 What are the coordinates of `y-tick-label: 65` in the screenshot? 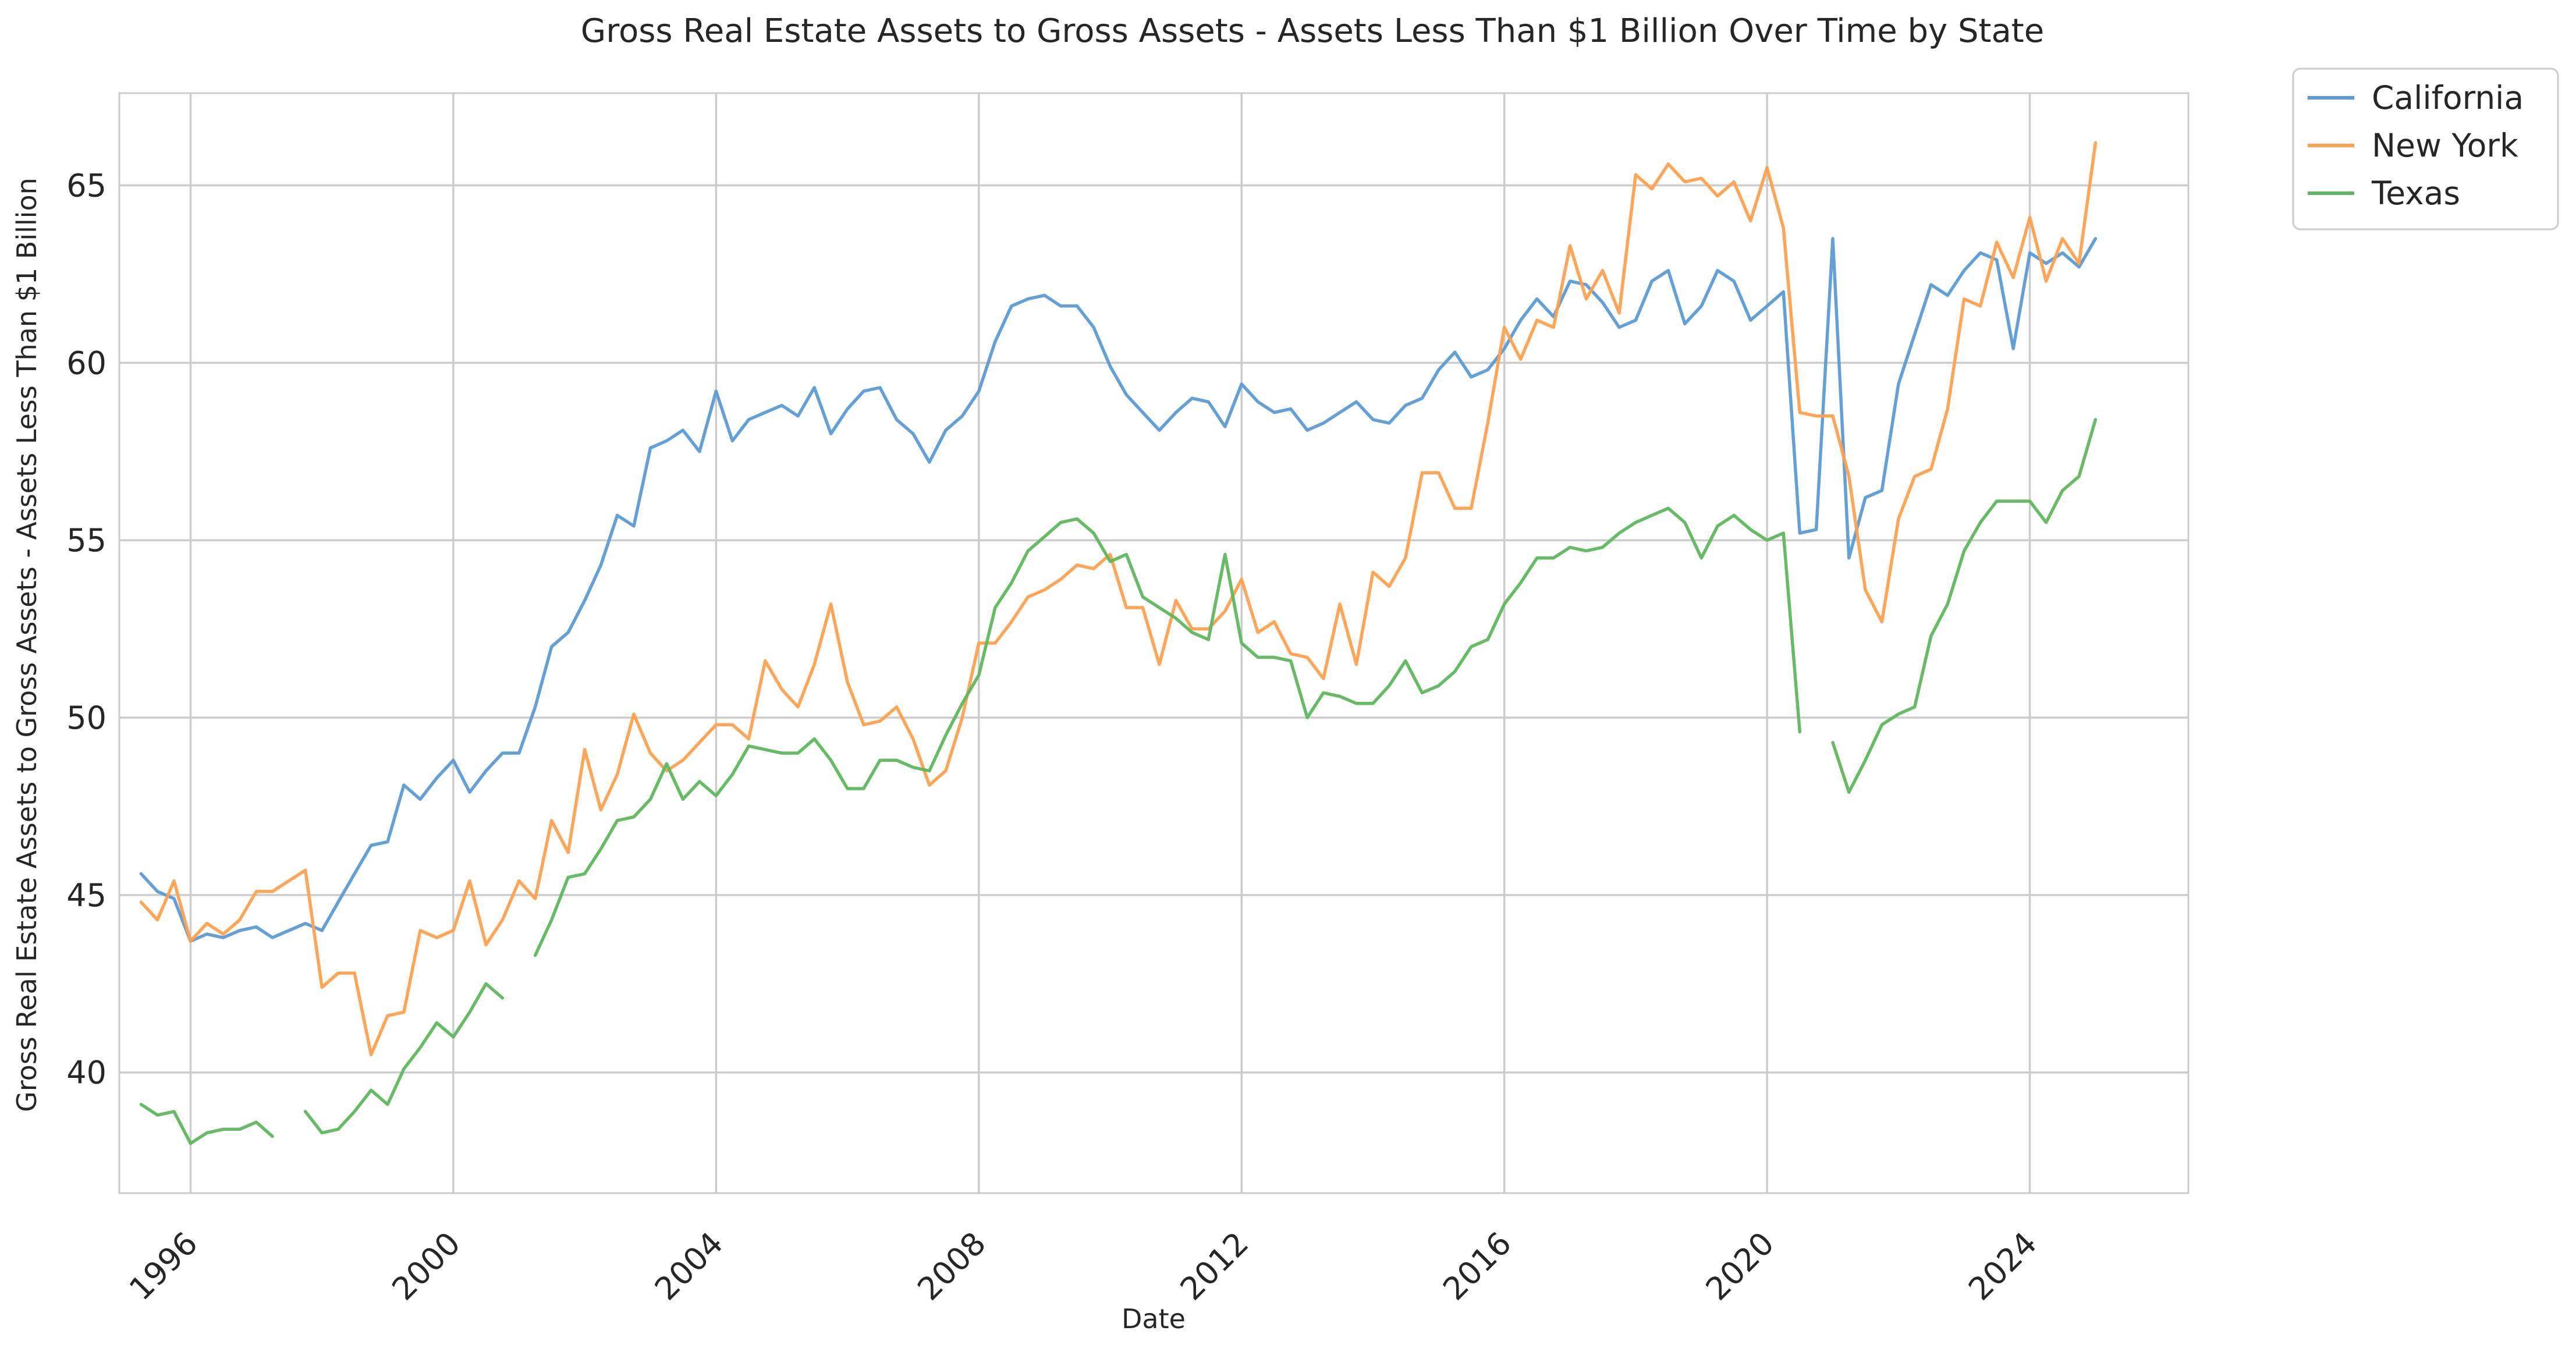 It's located at (87, 186).